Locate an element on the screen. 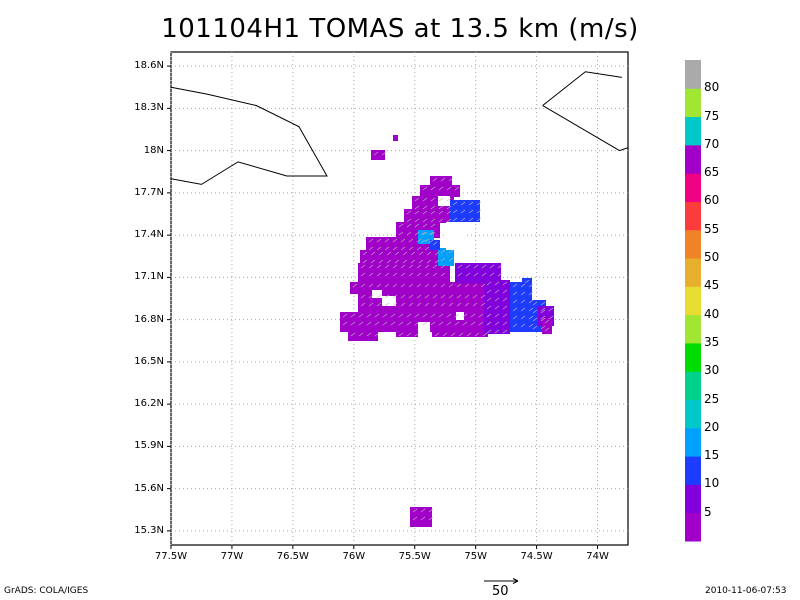 The height and width of the screenshot is (600, 800). latitude-label: 15.6N is located at coordinates (149, 488).